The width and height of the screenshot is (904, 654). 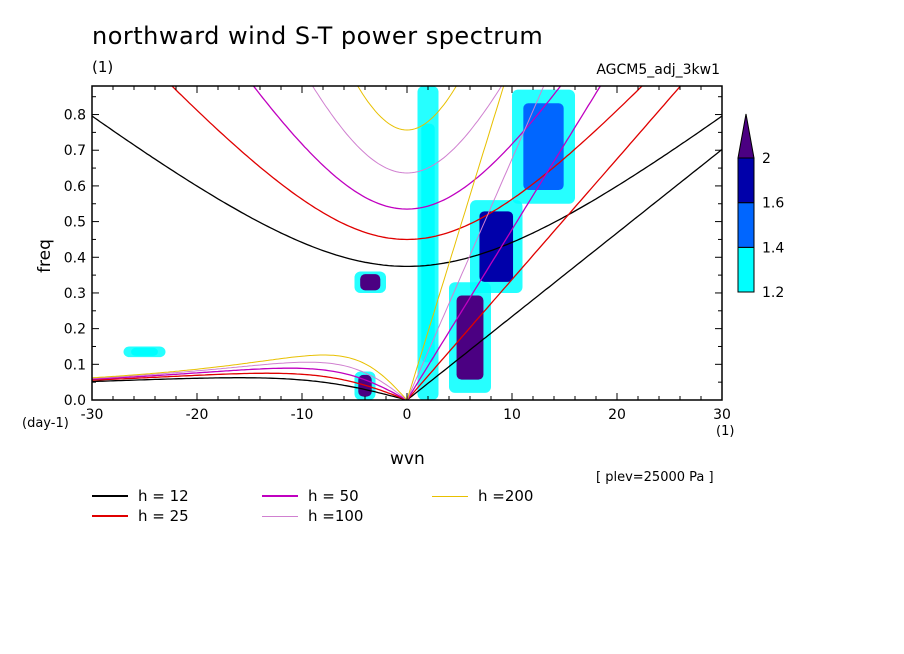 I want to click on y-axis-label: freq, so click(x=44, y=256).